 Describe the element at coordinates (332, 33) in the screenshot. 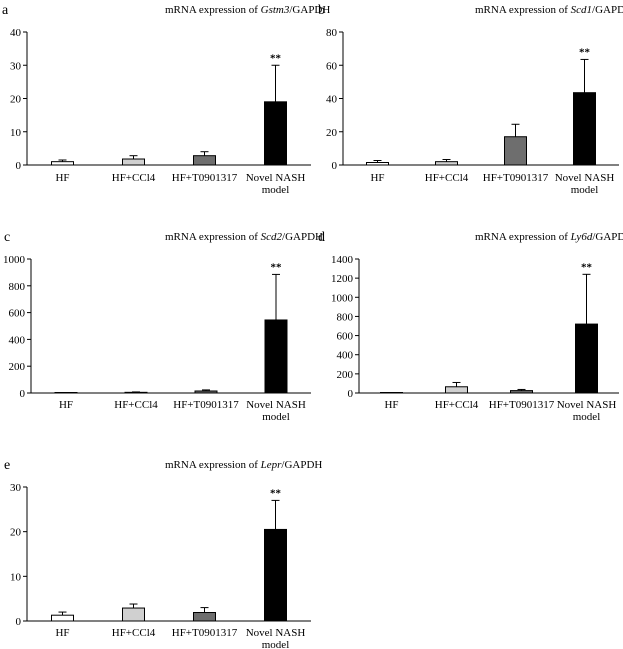

I see `y-tick-label: 80` at that location.